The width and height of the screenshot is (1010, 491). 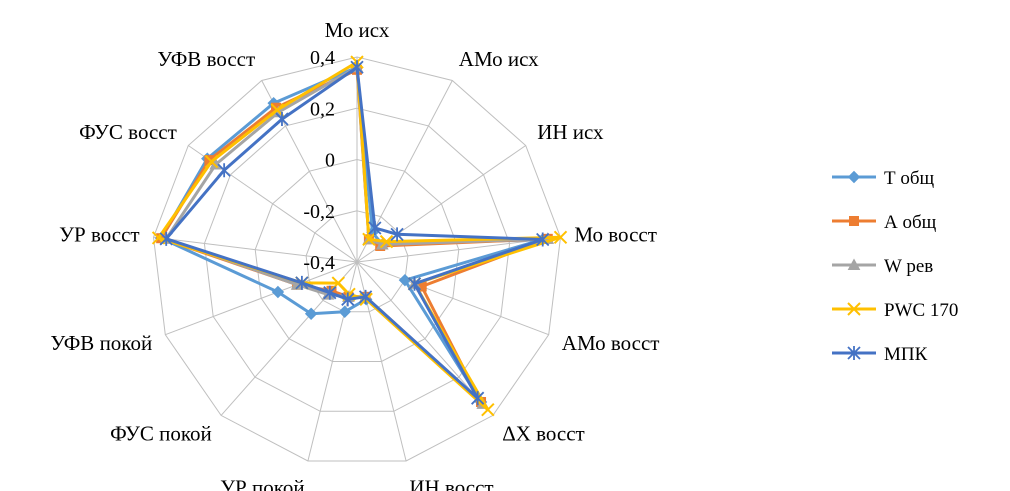 What do you see at coordinates (908, 266) in the screenshot?
I see `legend-label: W рев` at bounding box center [908, 266].